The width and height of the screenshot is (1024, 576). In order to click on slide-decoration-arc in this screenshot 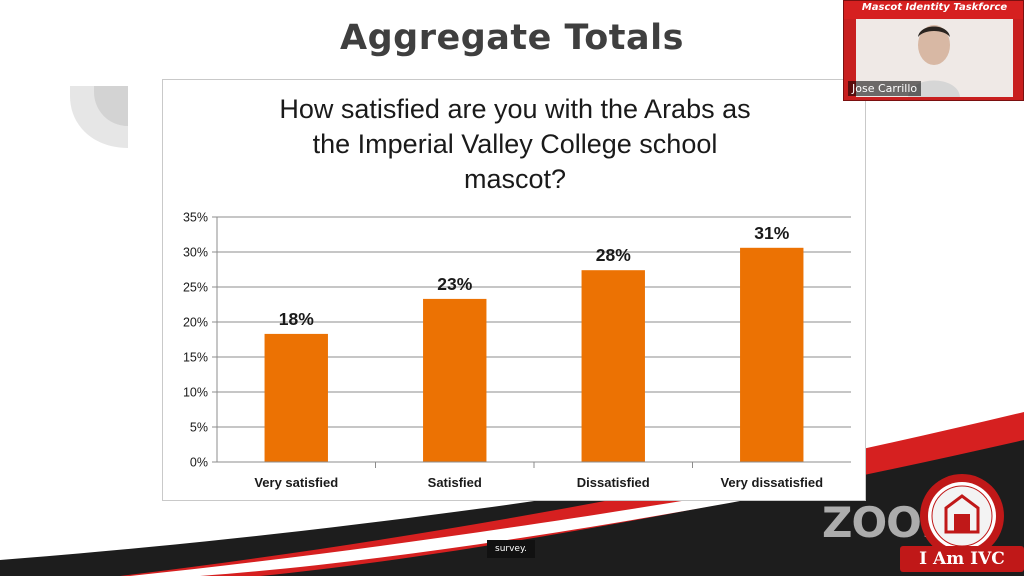, I will do `click(99, 117)`.